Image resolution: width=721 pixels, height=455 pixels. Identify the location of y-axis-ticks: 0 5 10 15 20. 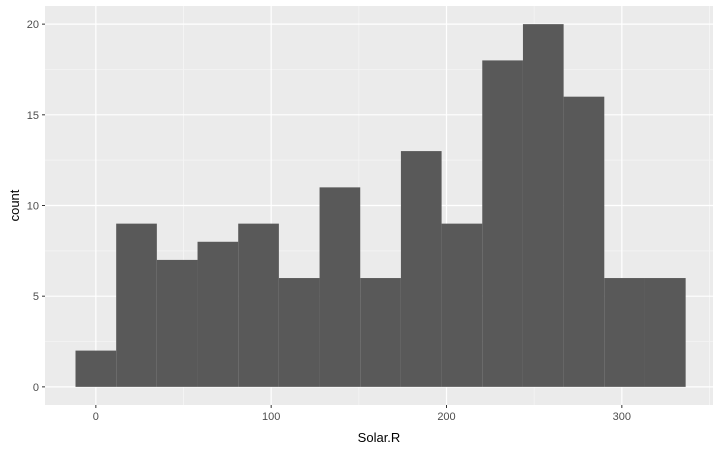
(36, 206).